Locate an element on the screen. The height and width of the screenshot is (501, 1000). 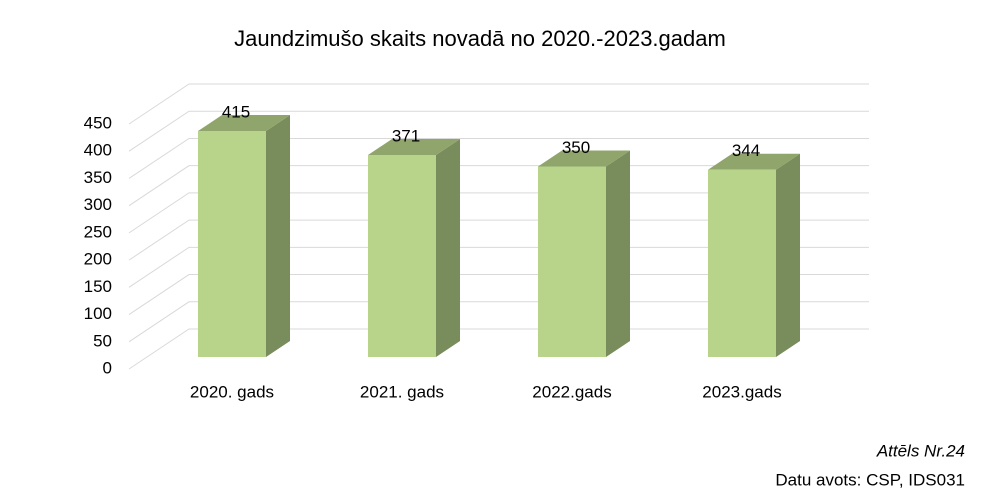
y-tick-label: 0 is located at coordinates (107, 367).